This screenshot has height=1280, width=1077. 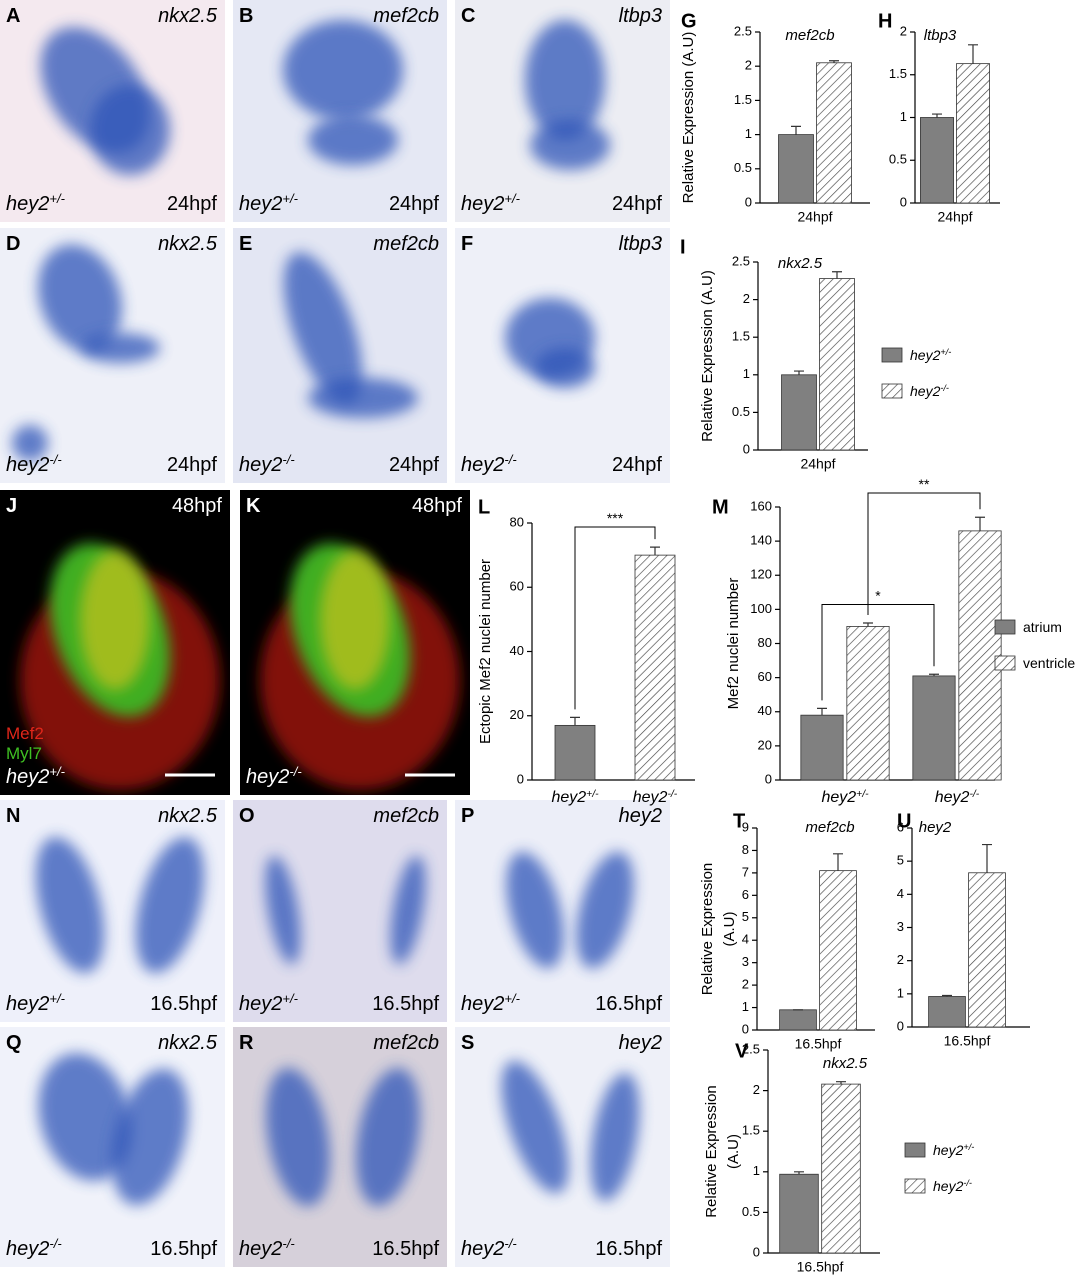 I want to click on legend-label: atrium, so click(x=1042, y=627).